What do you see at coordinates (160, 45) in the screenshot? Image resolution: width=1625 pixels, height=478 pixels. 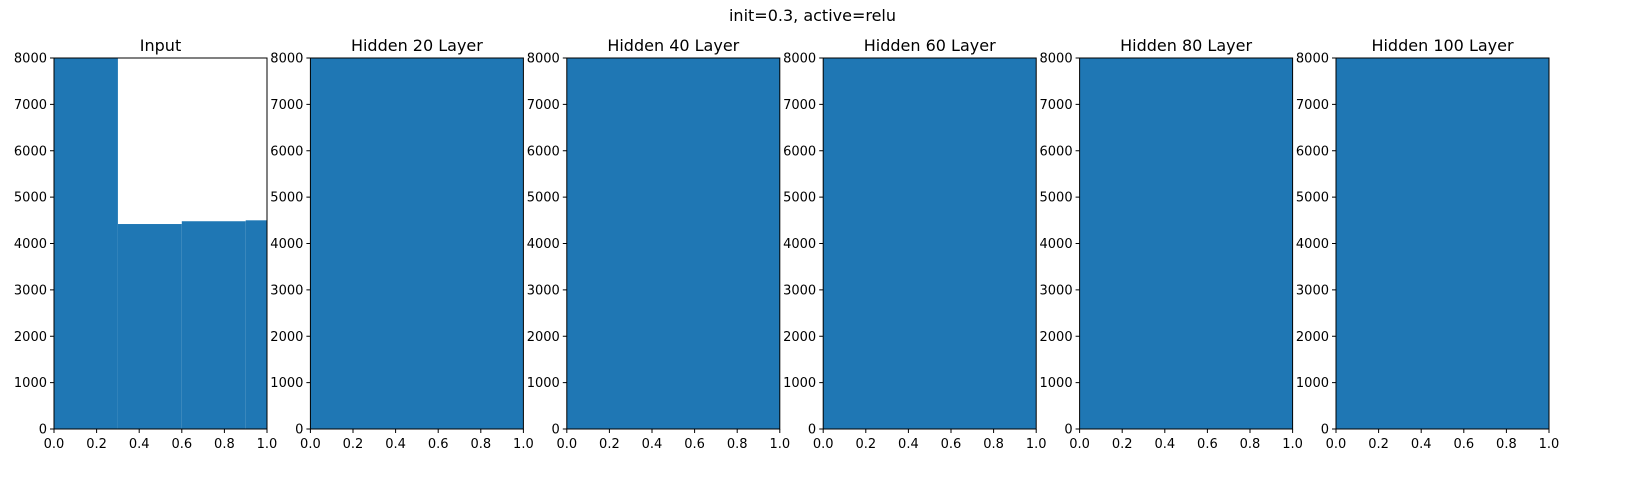 I see `subplot-title: Input` at bounding box center [160, 45].